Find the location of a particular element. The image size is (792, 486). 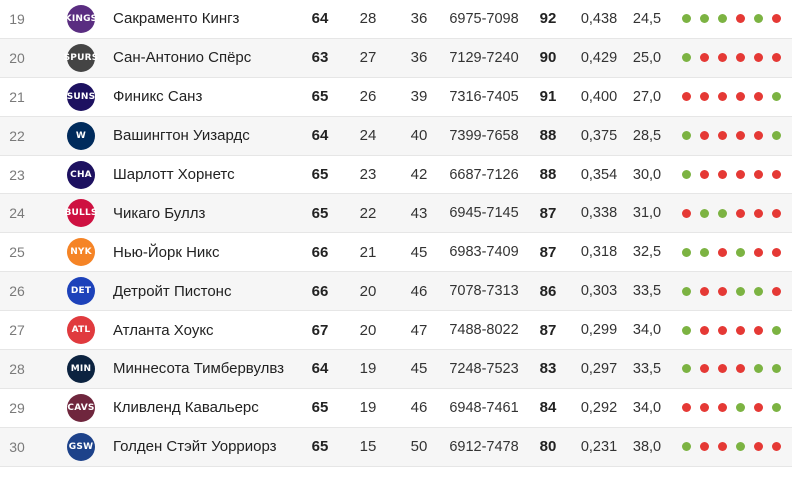

team-name-link: Детройт Пистонс is located at coordinates (172, 291).